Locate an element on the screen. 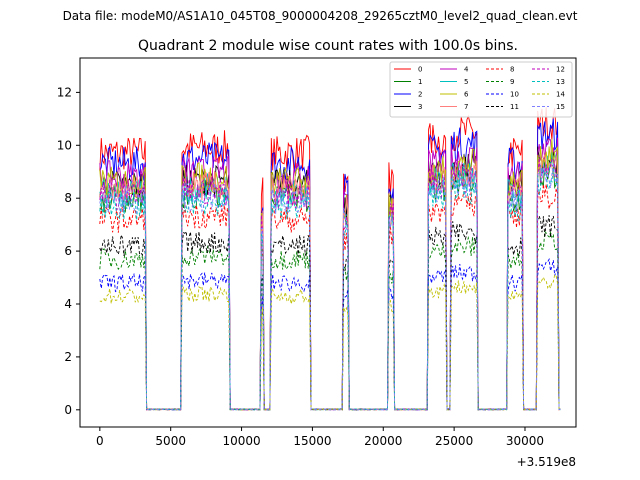 The image size is (640, 480). x-offset-label: +3.519e8 is located at coordinates (546, 462).